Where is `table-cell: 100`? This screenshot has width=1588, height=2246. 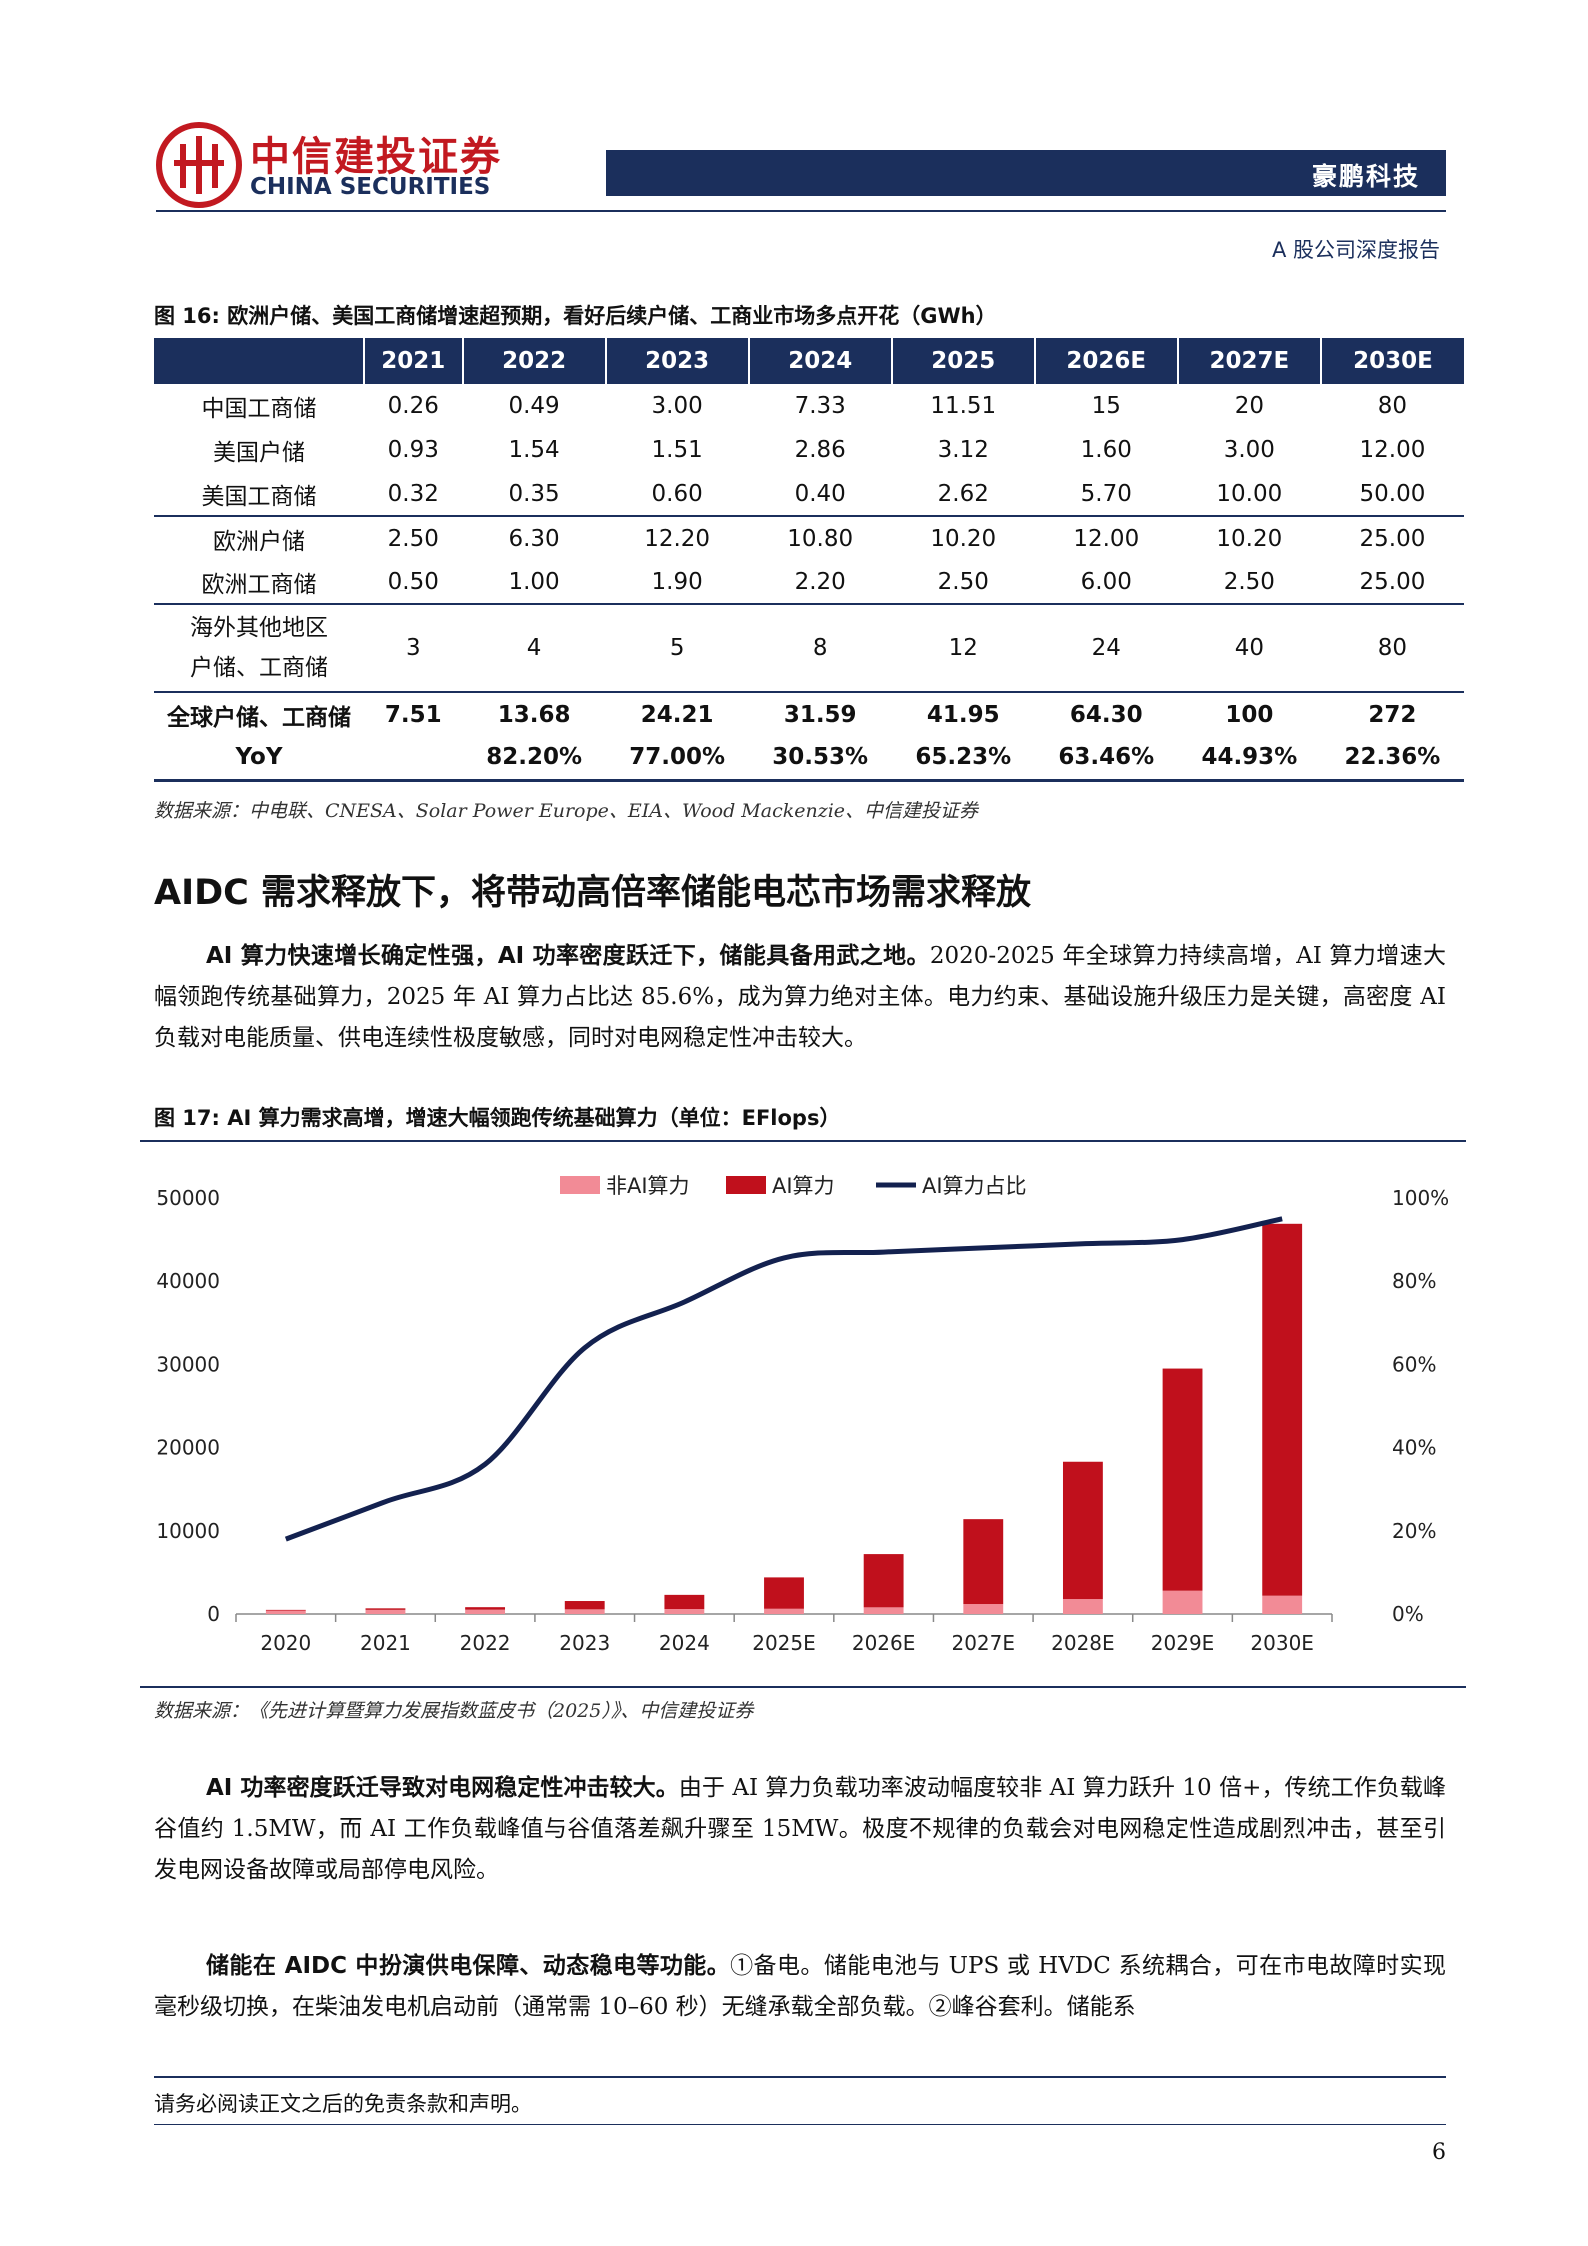 table-cell: 100 is located at coordinates (1249, 713).